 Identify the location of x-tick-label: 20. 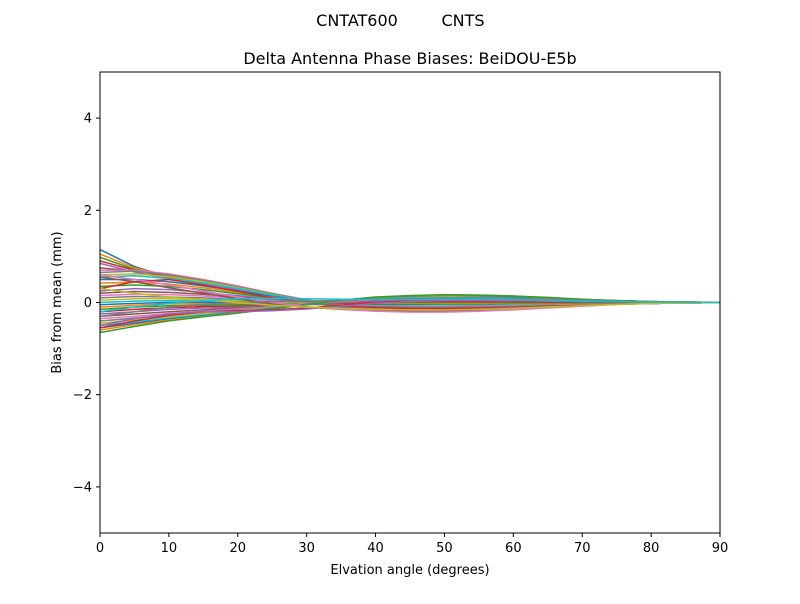
(238, 548).